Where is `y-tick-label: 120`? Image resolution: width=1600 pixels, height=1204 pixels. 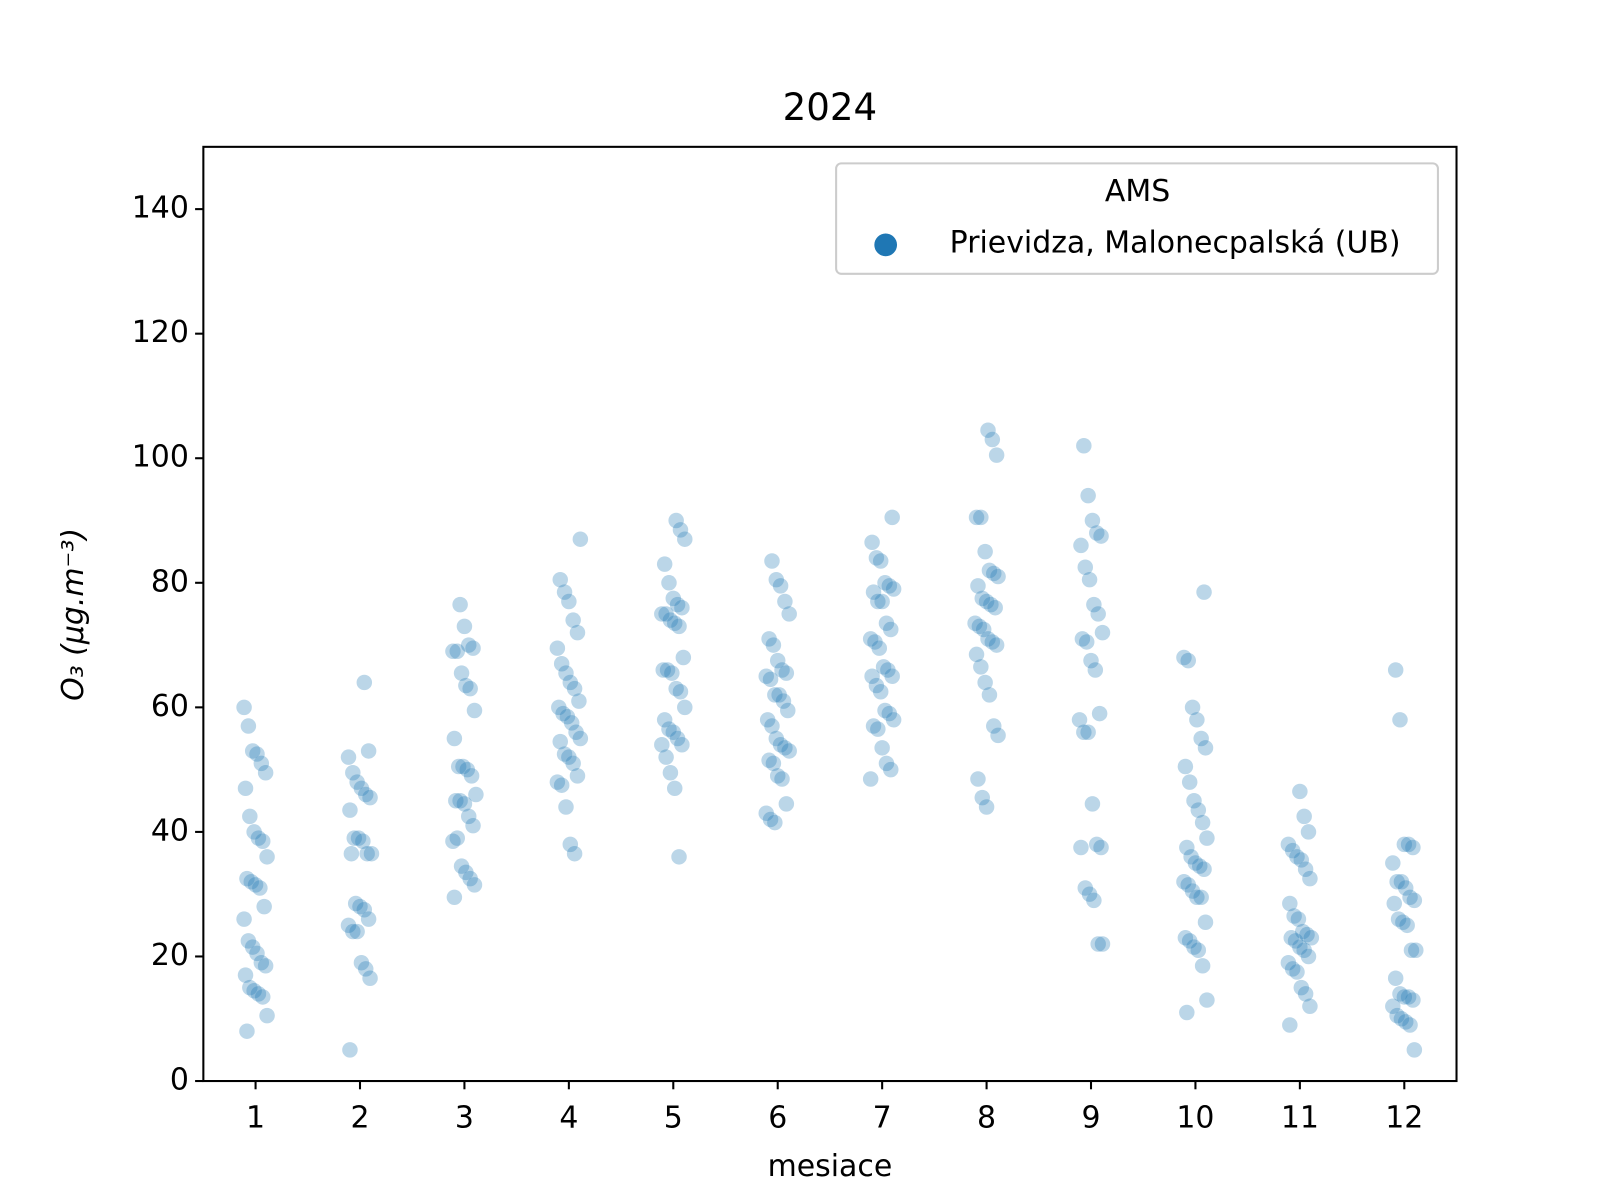 y-tick-label: 120 is located at coordinates (160, 332).